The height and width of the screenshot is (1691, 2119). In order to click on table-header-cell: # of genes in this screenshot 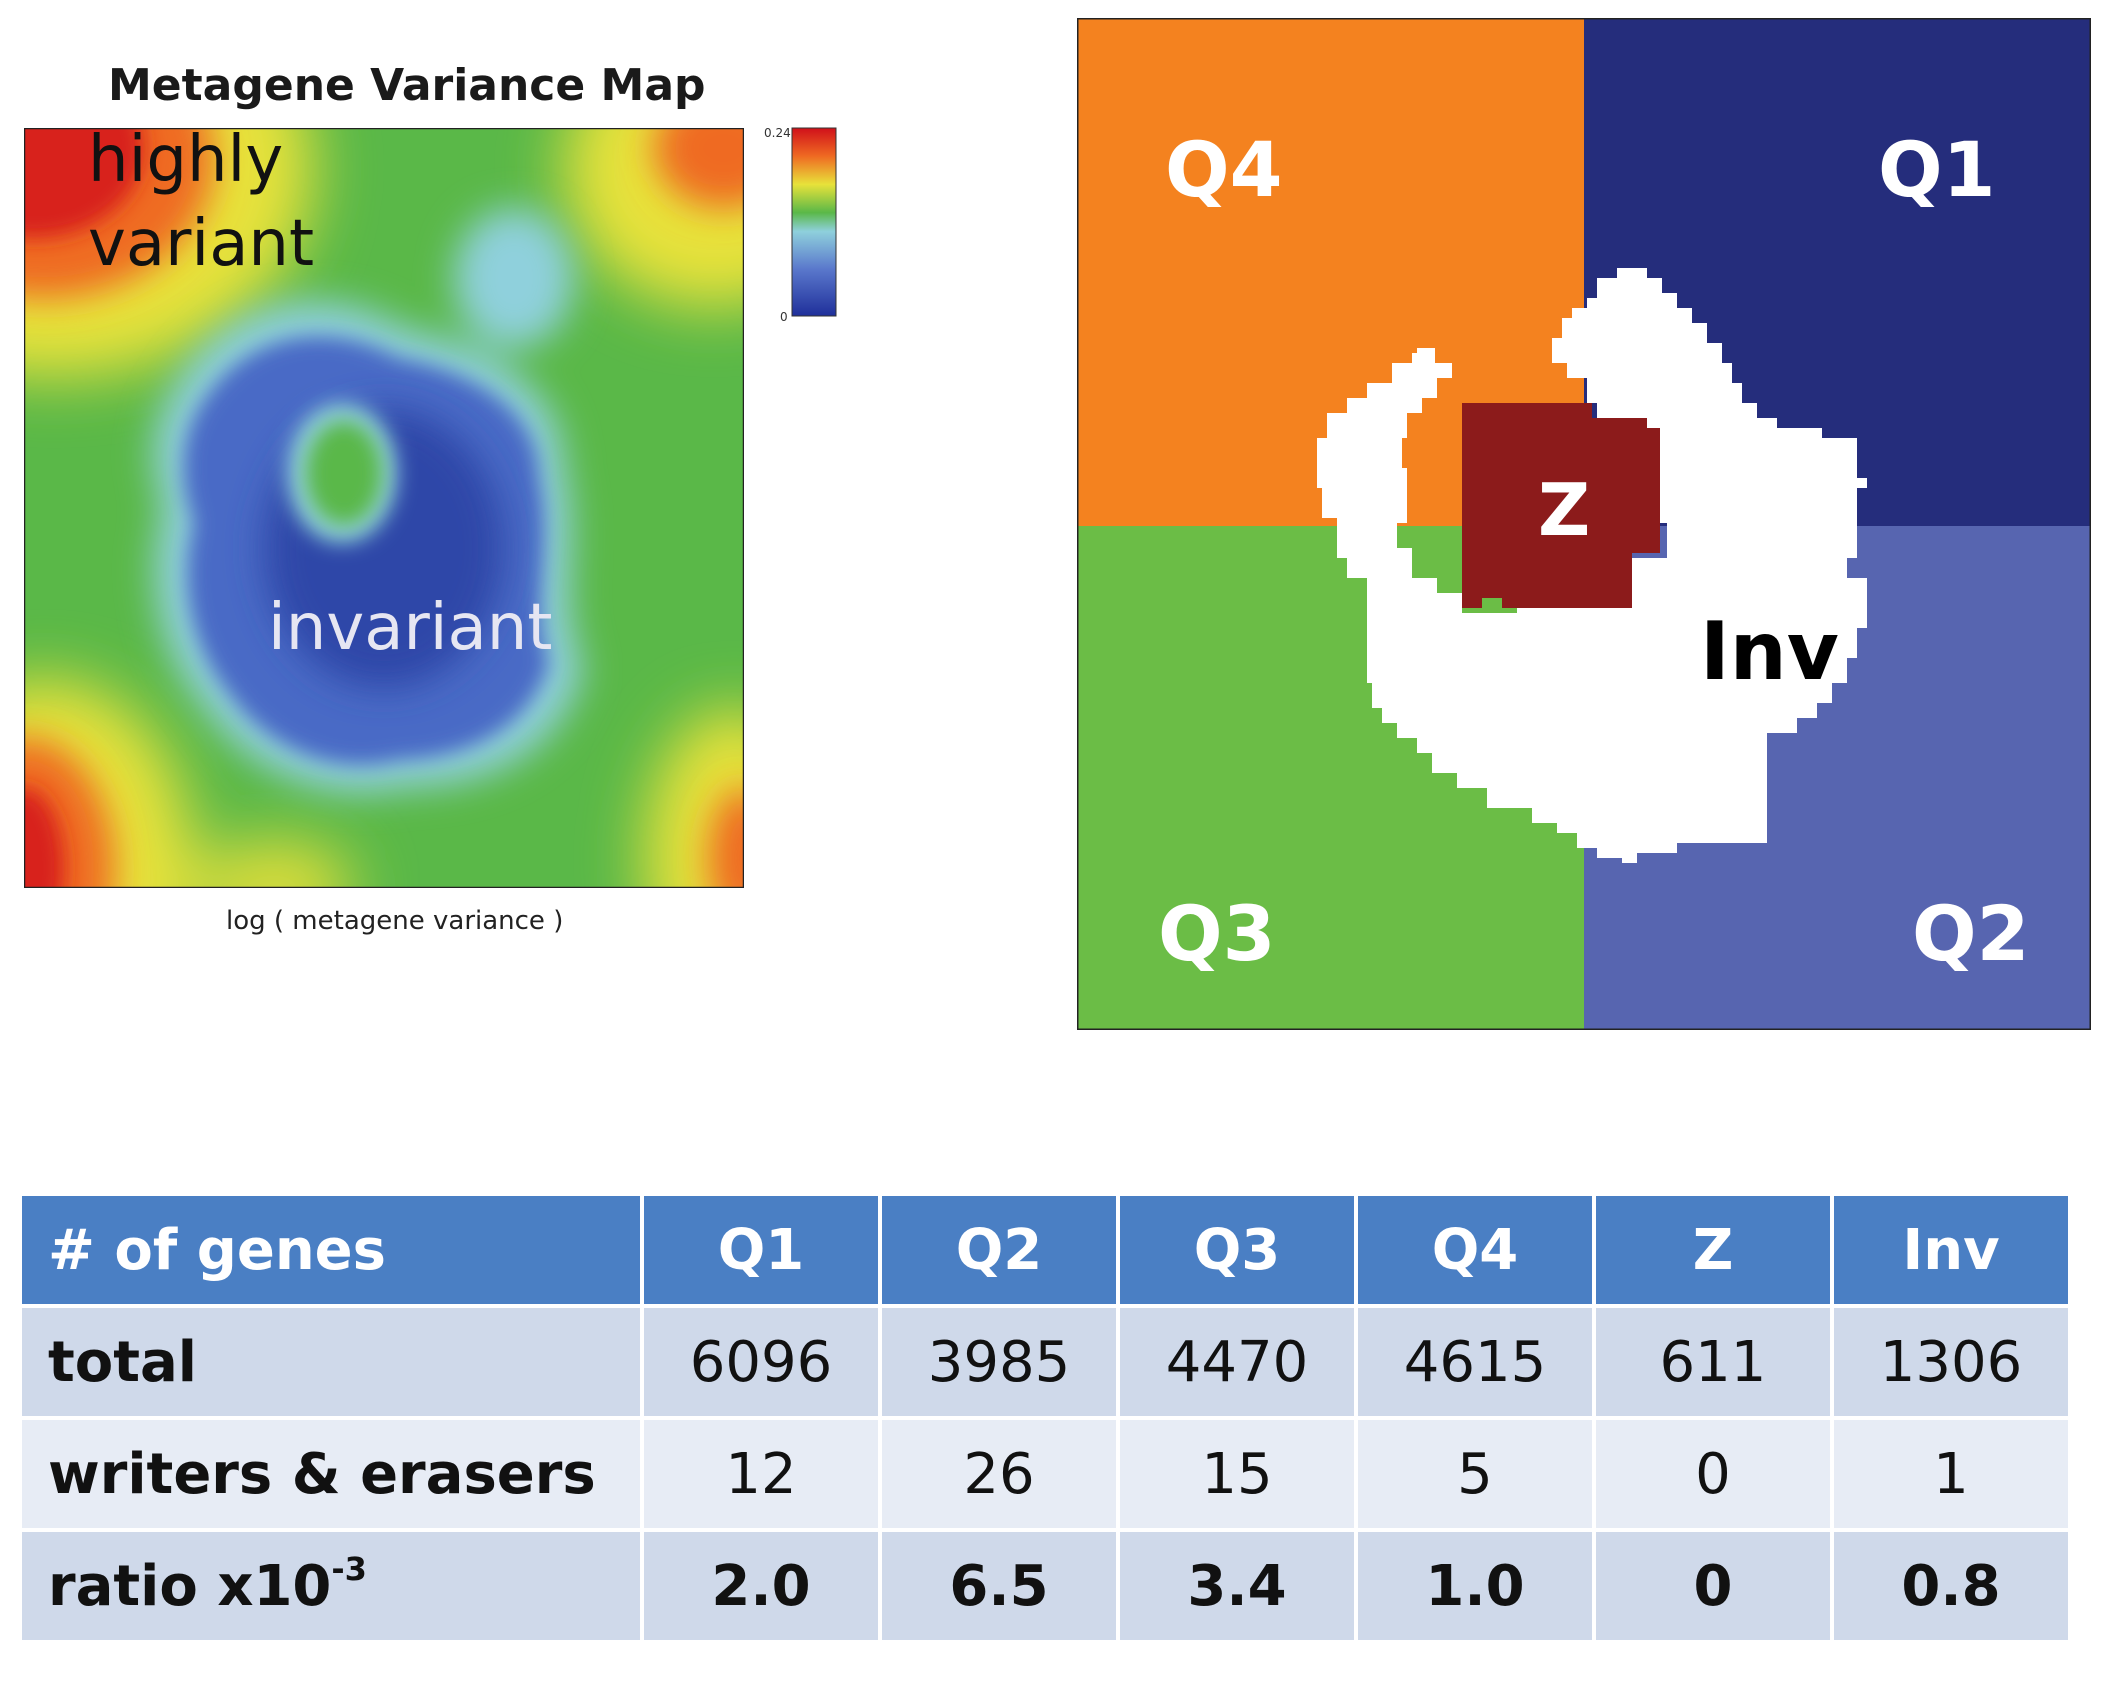, I will do `click(331, 1250)`.